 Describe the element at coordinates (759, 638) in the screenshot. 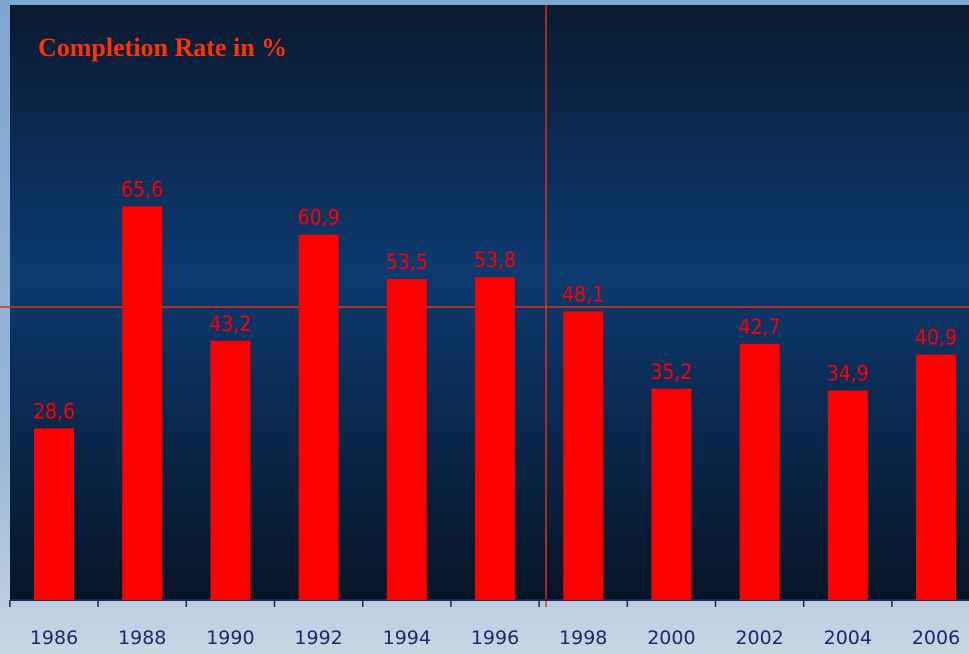

I see `x-tick-label: 2002` at that location.